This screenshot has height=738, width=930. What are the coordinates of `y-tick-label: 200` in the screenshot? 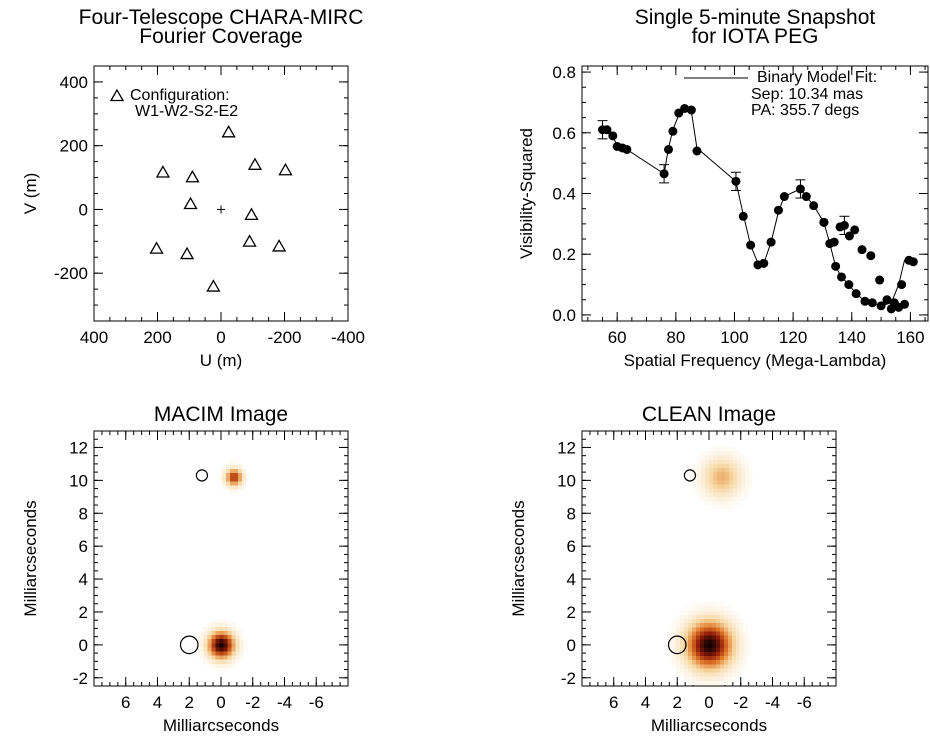 It's located at (74, 146).